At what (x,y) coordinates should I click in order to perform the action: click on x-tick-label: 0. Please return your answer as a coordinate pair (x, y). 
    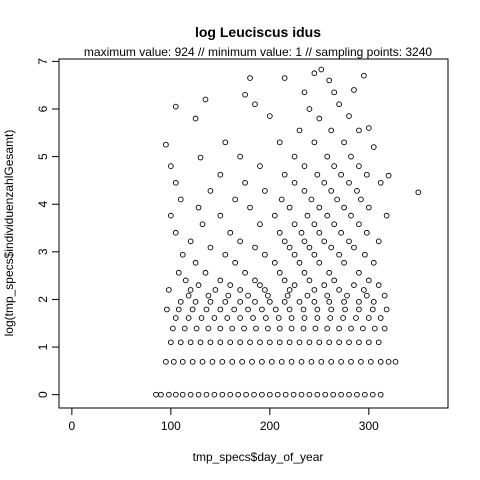
    Looking at the image, I should click on (72, 426).